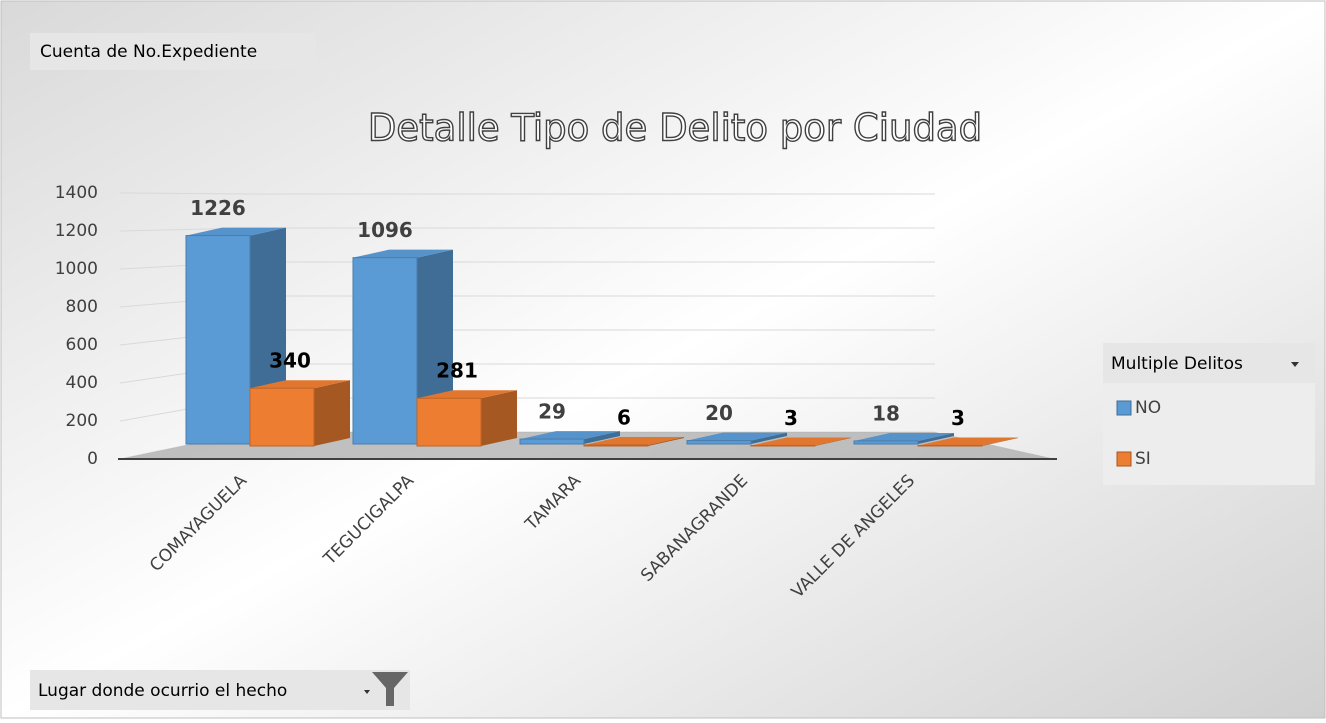 This screenshot has height=723, width=1326. Describe the element at coordinates (82, 383) in the screenshot. I see `y-tick-label: 400` at that location.